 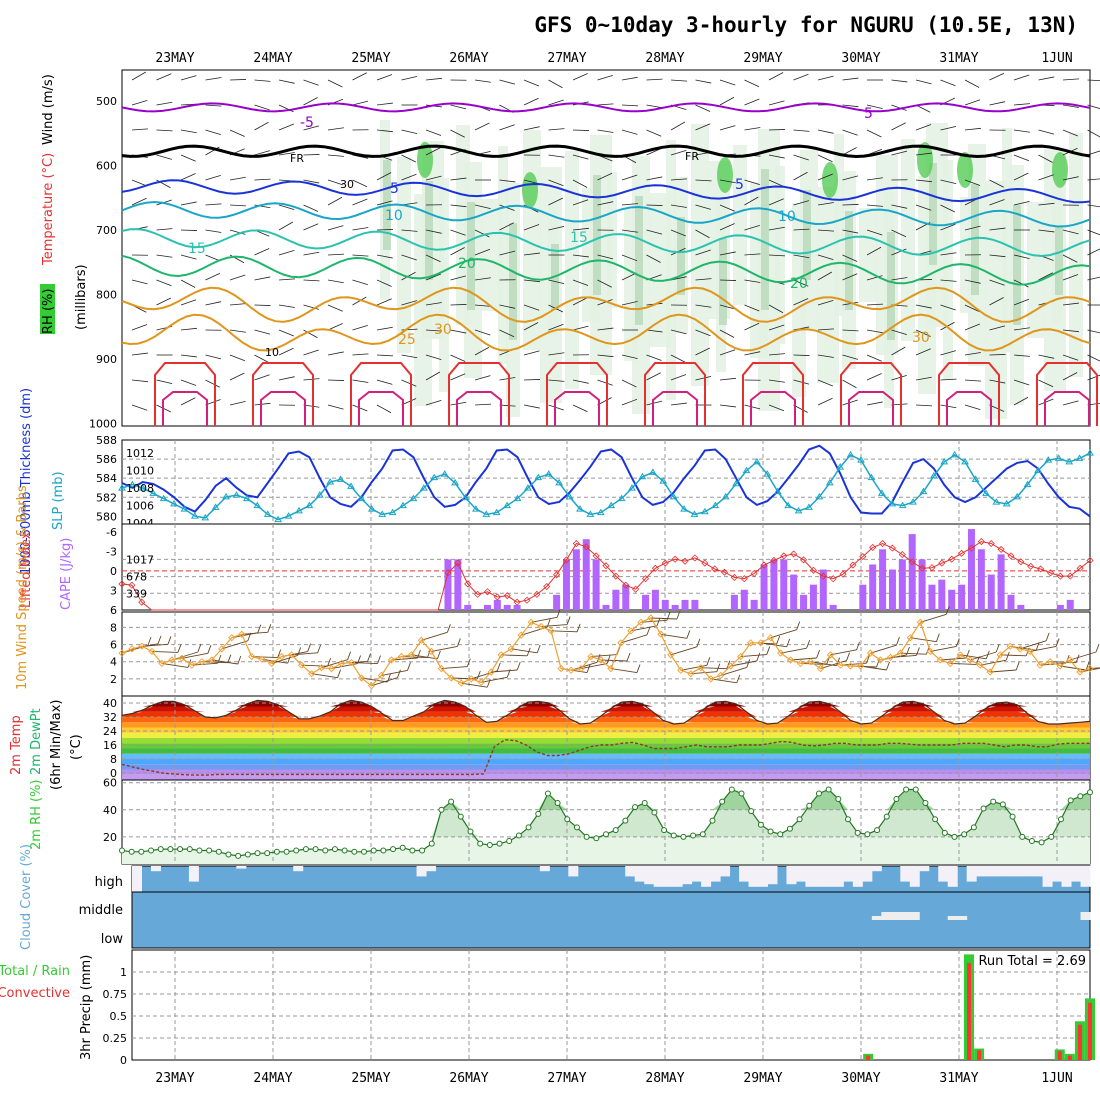 What do you see at coordinates (407, 340) in the screenshot?
I see `label-25: 25` at bounding box center [407, 340].